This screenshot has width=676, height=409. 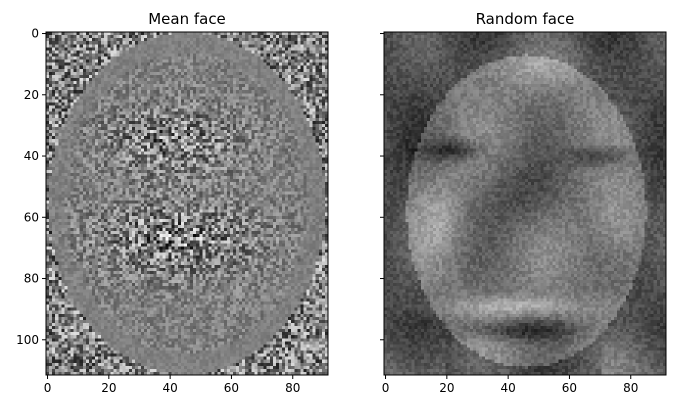 What do you see at coordinates (187, 19) in the screenshot?
I see `mean-face-title: Mean face` at bounding box center [187, 19].